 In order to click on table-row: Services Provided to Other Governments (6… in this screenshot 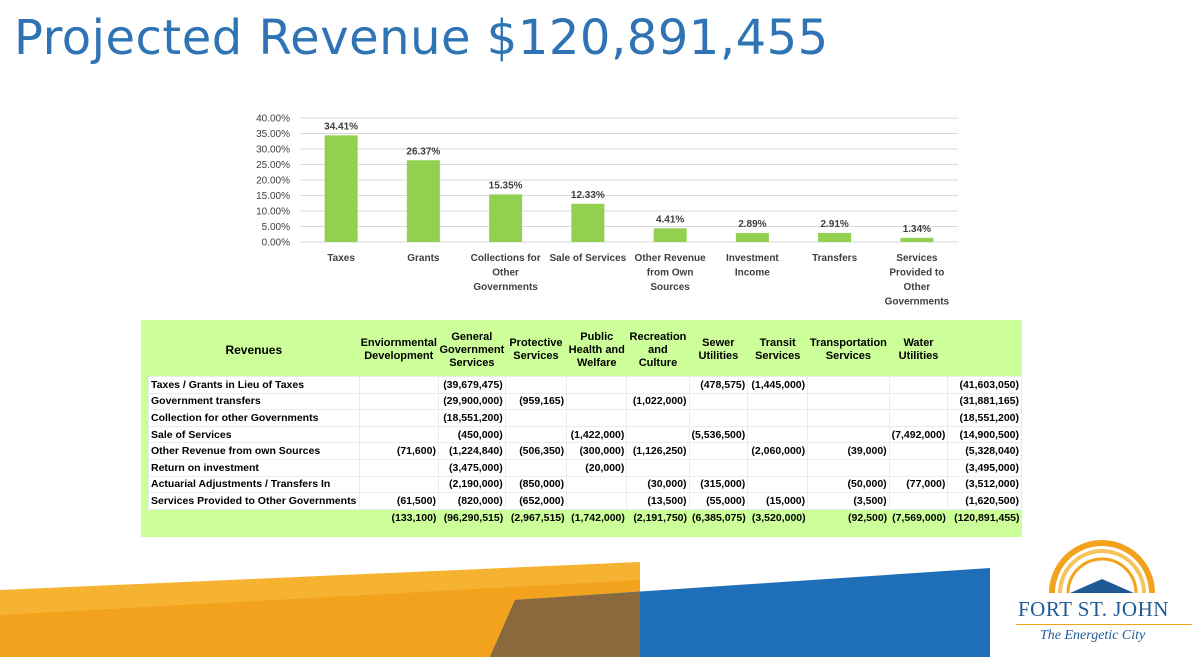, I will do `click(585, 501)`.